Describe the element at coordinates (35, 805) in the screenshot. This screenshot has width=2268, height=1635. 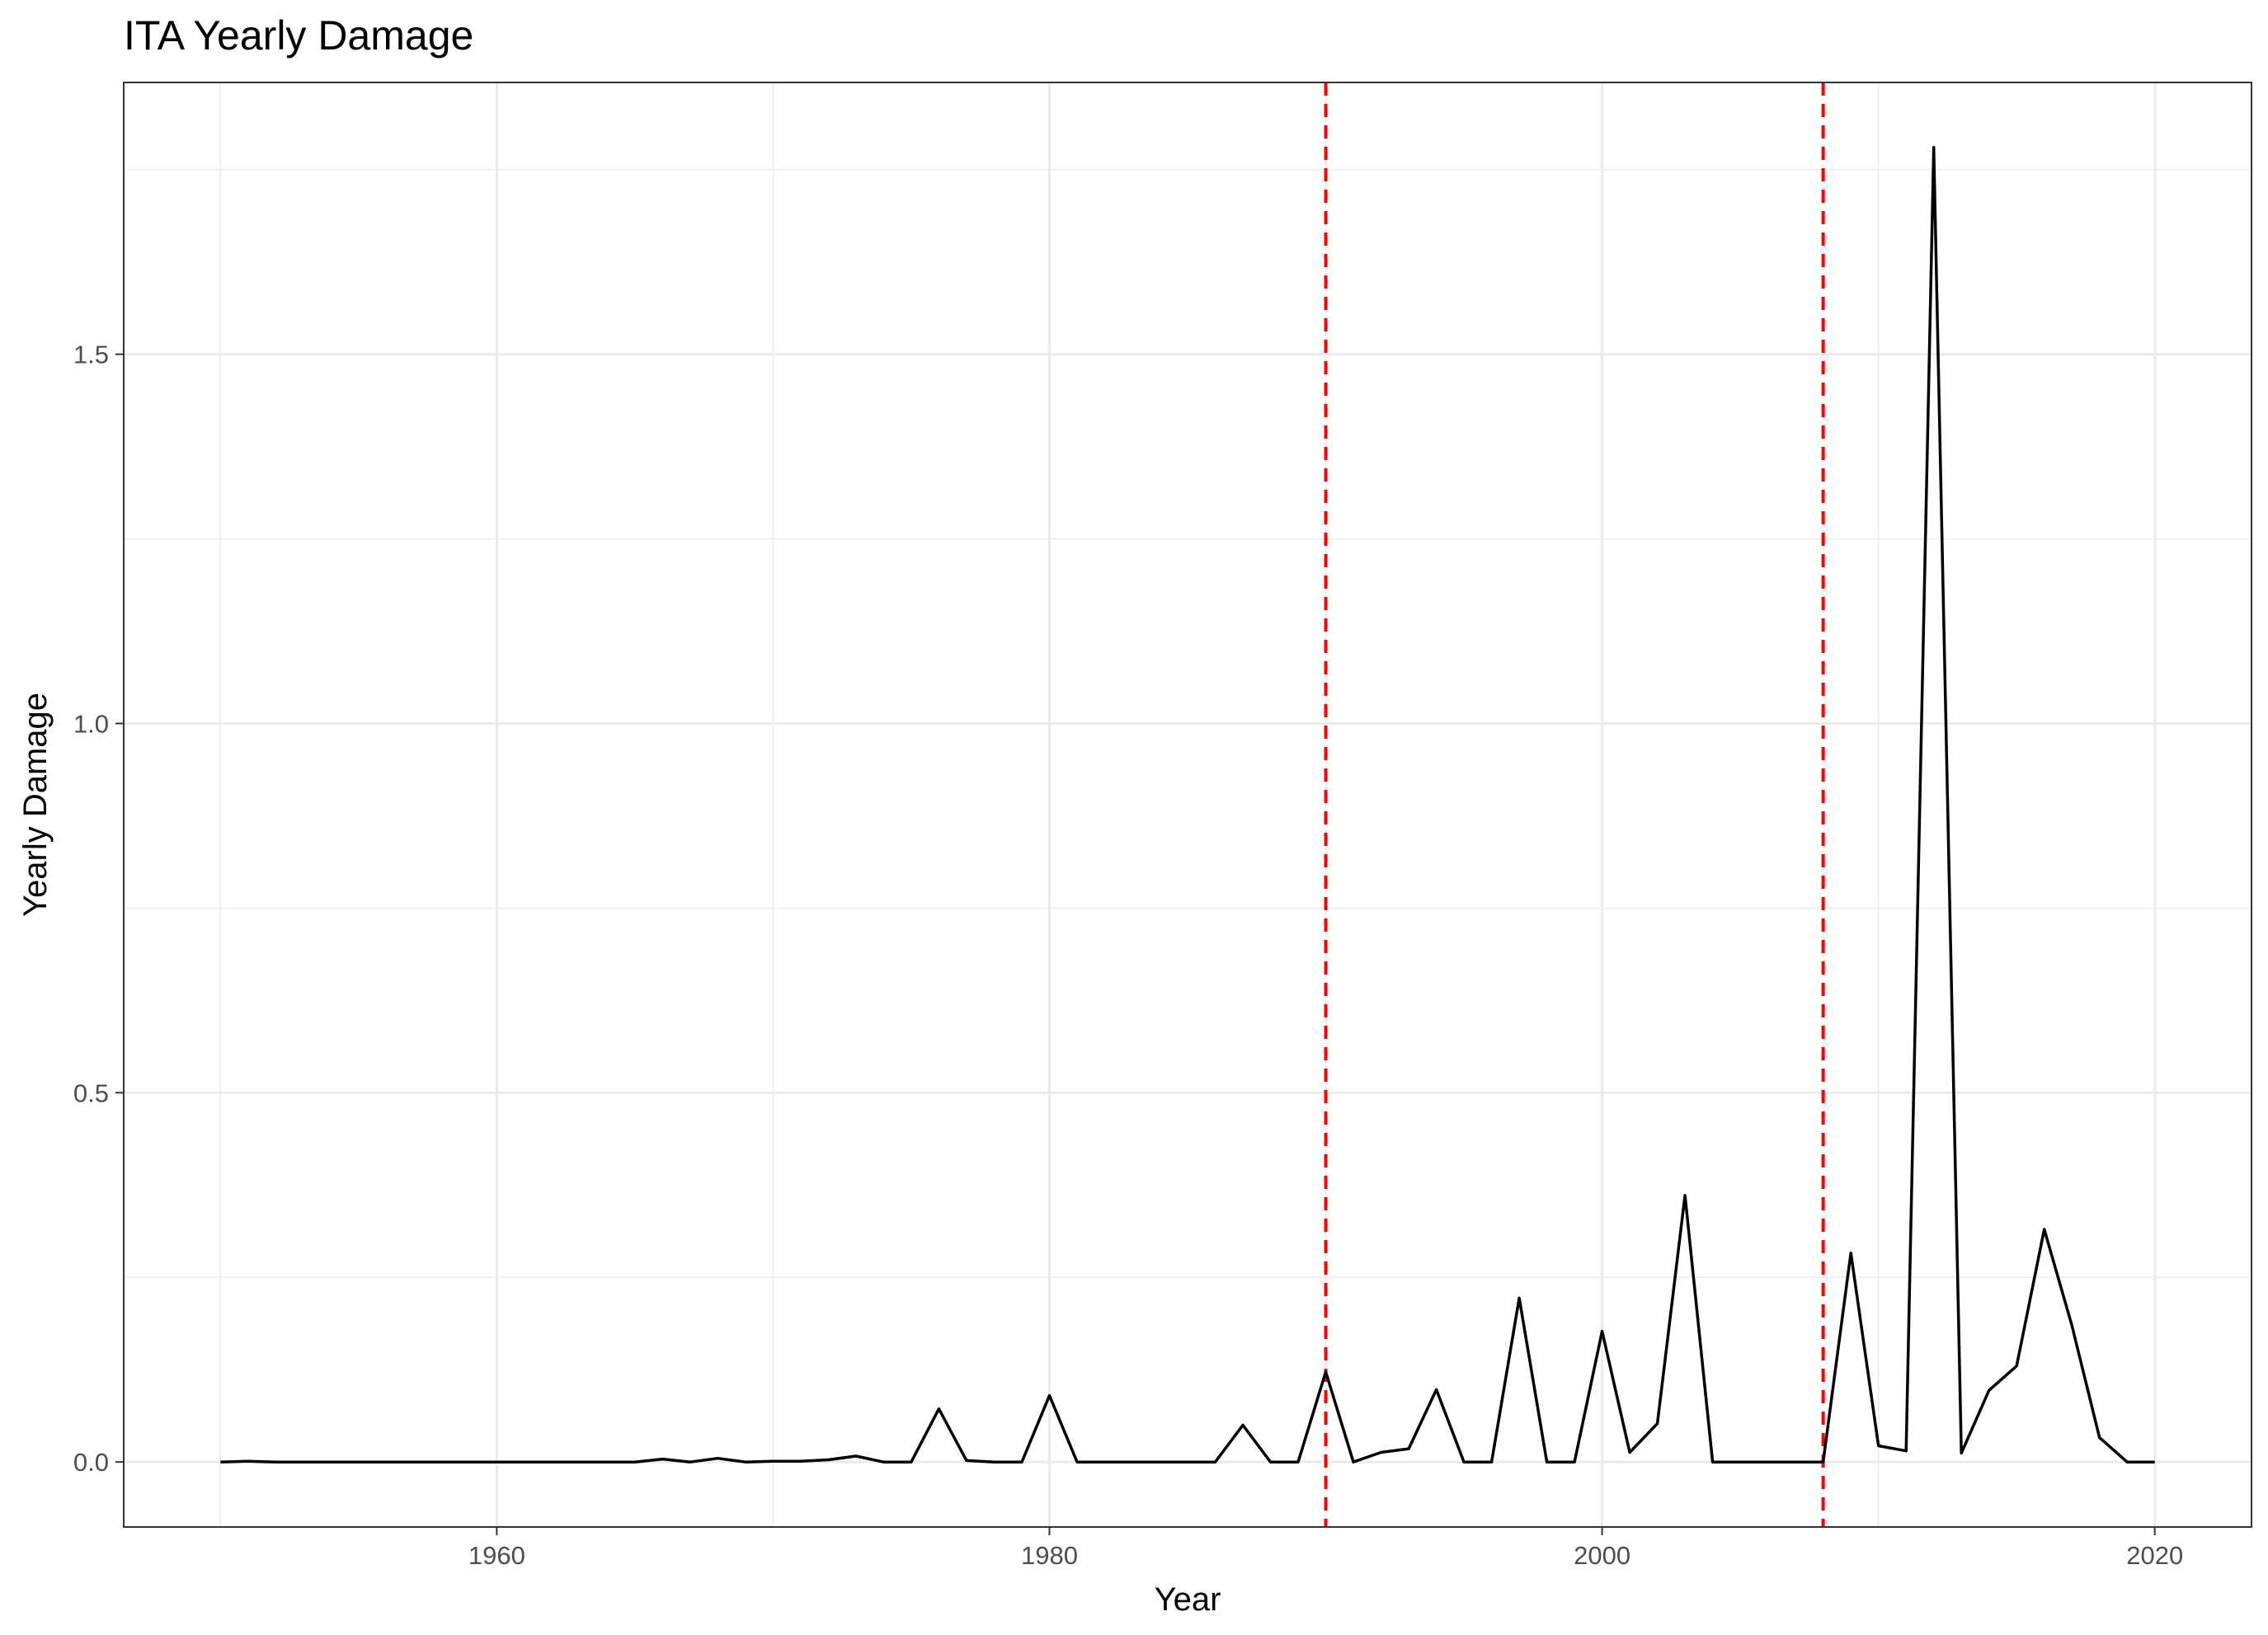
I see `y-axis-title: Yearly Damage` at that location.